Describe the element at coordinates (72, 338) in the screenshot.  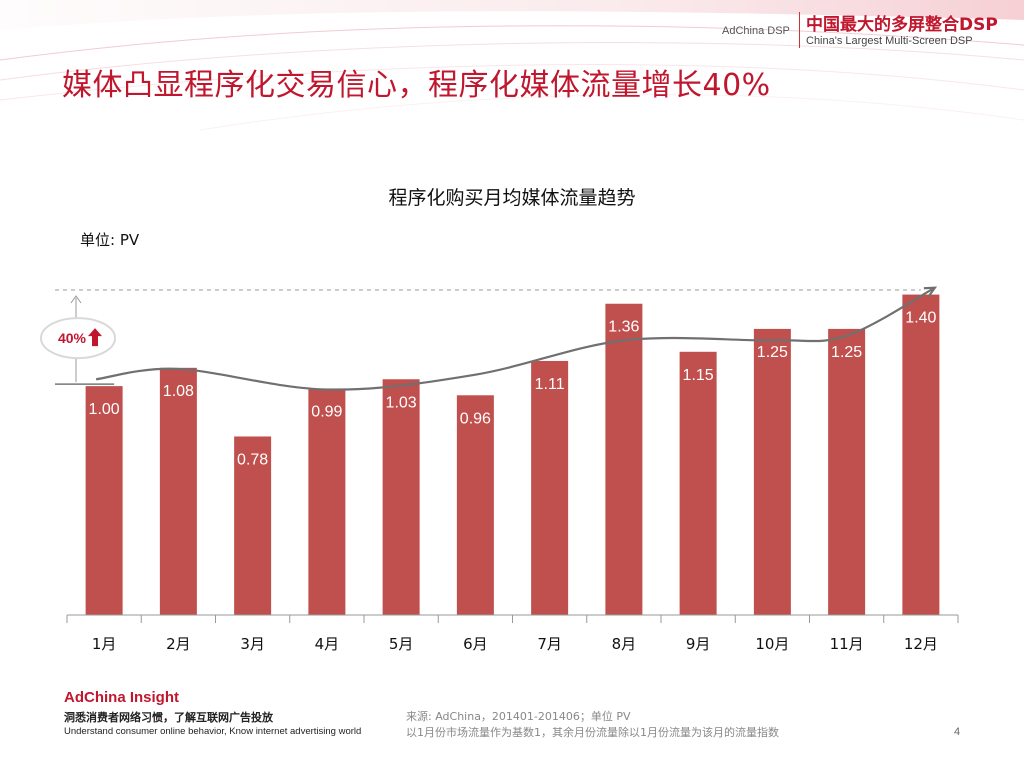
I see `growth-badge-label: 40%` at that location.